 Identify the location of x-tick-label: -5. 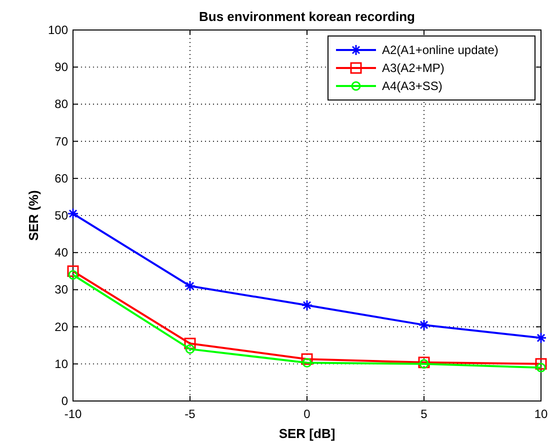
(190, 414).